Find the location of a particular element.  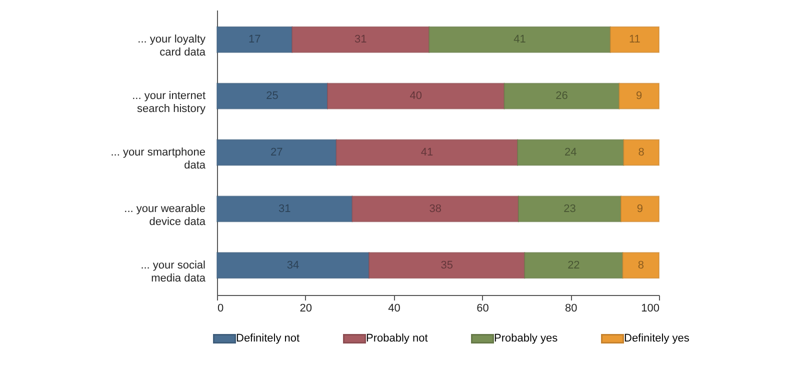

legend-label: Probably not is located at coordinates (397, 338).